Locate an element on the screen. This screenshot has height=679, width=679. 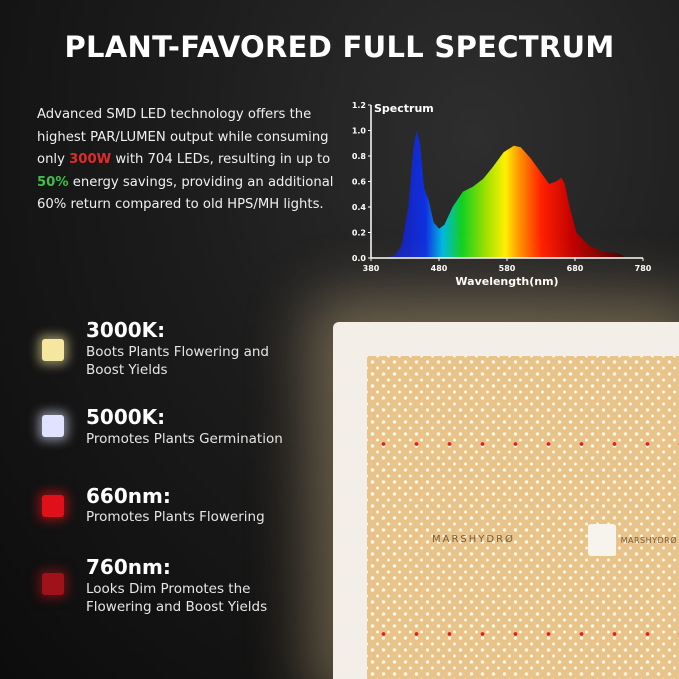
y-tick-label: 0.6 is located at coordinates (359, 182).